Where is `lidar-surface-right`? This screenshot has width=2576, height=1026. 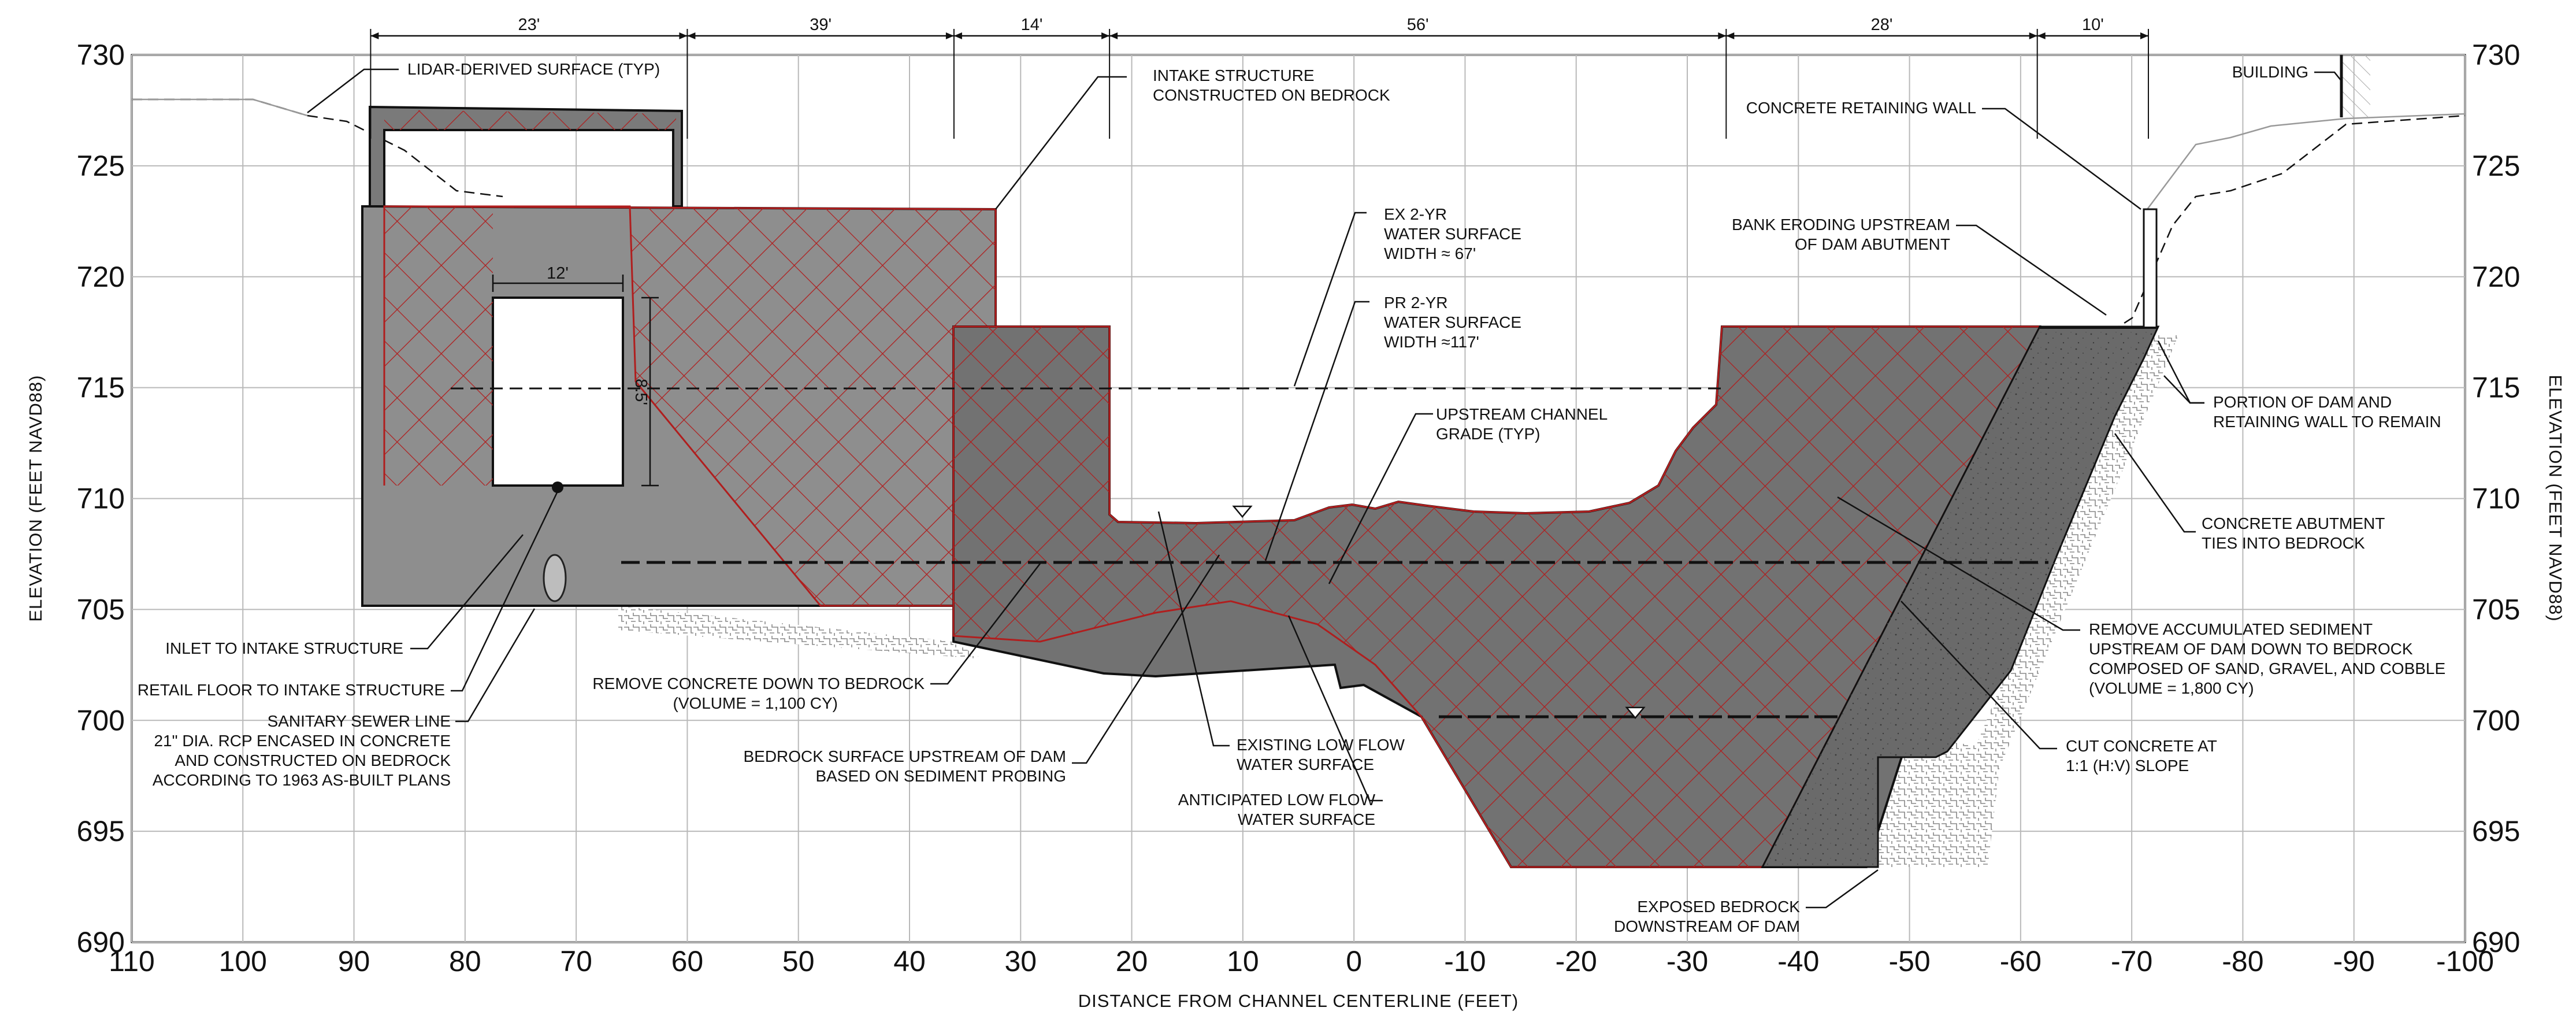 lidar-surface-right is located at coordinates (2254, 246).